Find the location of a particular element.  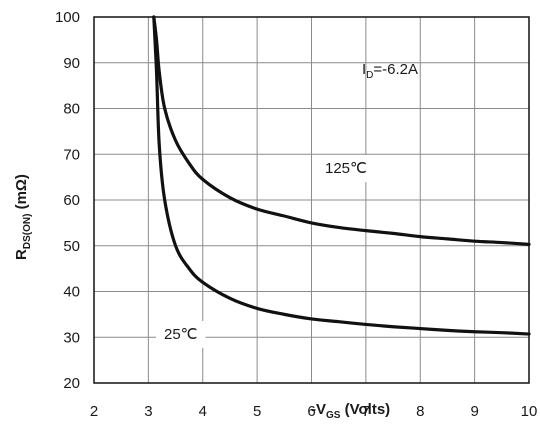

y-axis-title: RDS(ON) (mΩ) is located at coordinates (23, 217).